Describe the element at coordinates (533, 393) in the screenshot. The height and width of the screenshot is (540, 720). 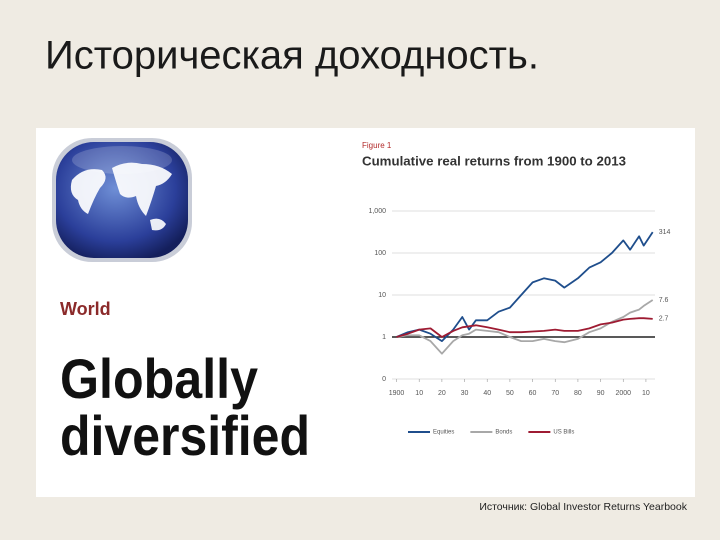
I see `x-tick-label: 60` at that location.